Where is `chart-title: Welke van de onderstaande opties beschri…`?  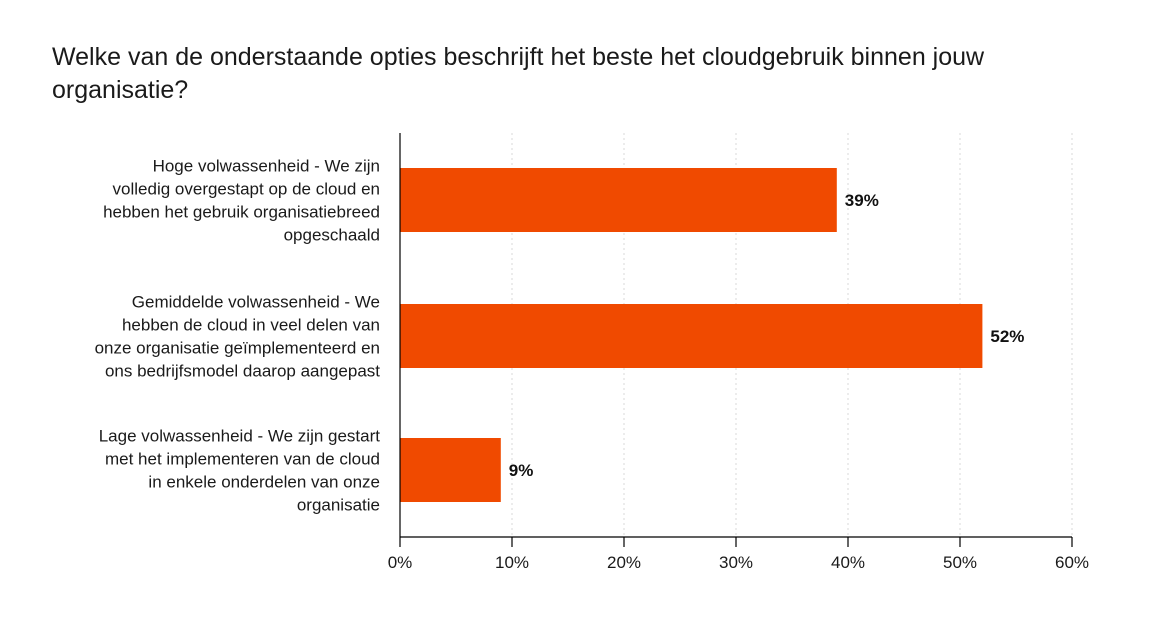 chart-title: Welke van de onderstaande opties beschri… is located at coordinates (518, 73).